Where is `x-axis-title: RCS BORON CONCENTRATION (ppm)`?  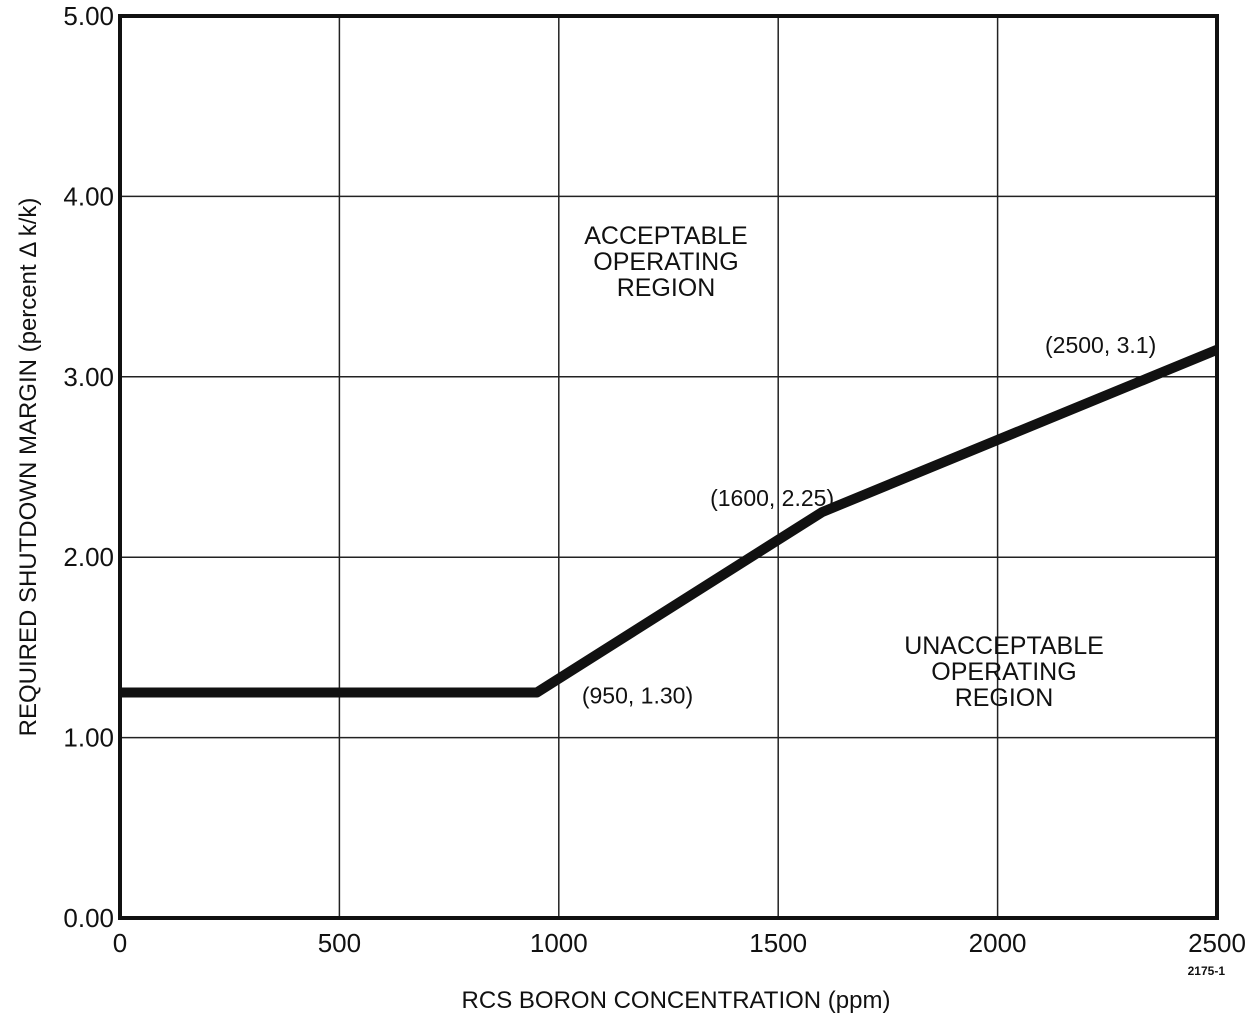 x-axis-title: RCS BORON CONCENTRATION (ppm) is located at coordinates (676, 1000).